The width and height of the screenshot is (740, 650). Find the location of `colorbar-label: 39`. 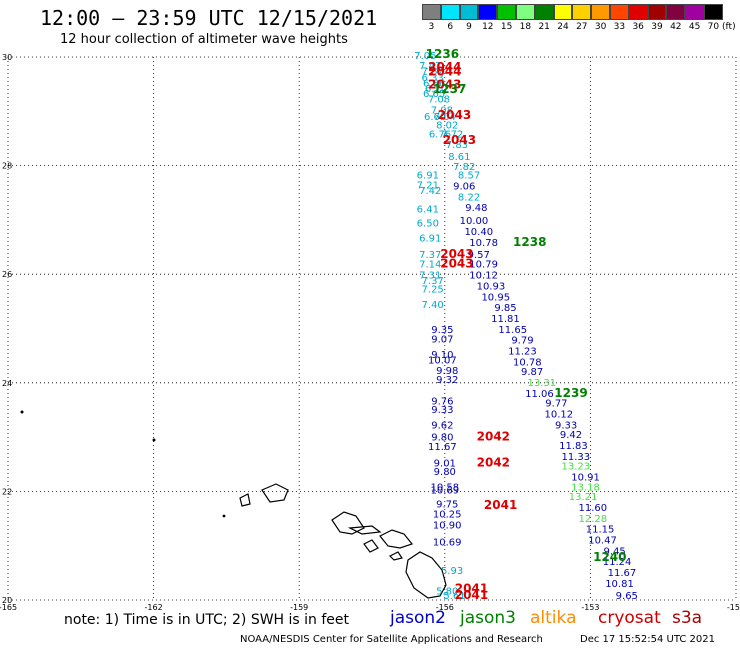

colorbar-label: 39 is located at coordinates (657, 27).